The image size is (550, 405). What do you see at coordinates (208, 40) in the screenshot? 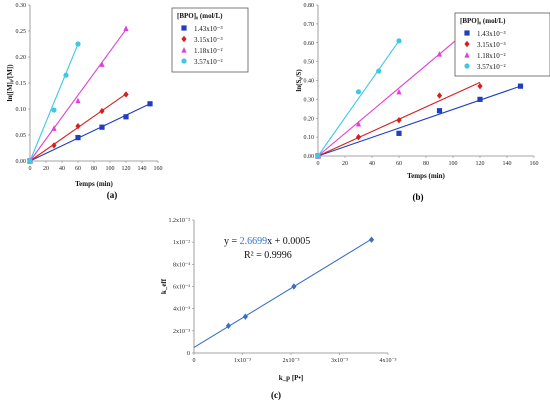
I see `legend-entry-label: 3.15x10⁻³` at bounding box center [208, 40].